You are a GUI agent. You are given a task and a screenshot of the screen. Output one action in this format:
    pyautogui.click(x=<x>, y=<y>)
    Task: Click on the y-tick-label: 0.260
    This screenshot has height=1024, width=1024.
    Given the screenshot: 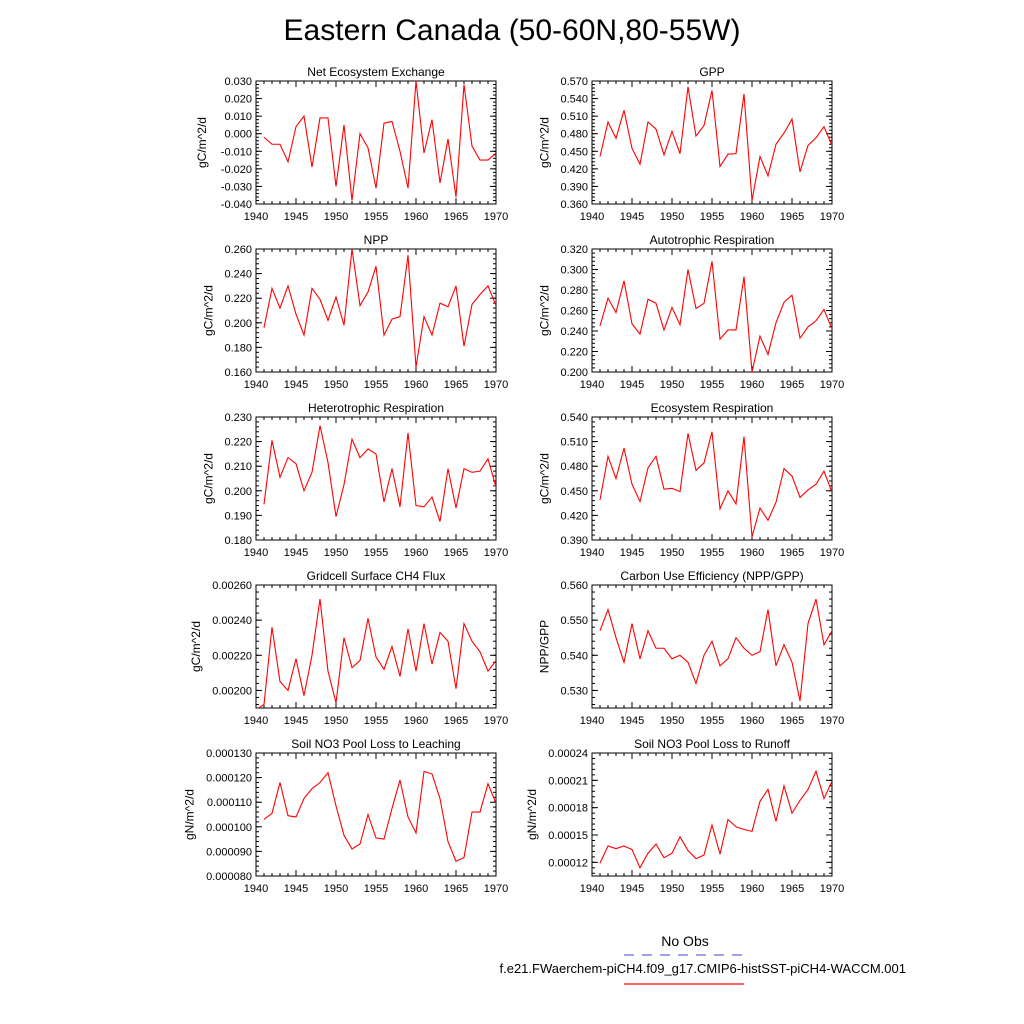 What is the action you would take?
    pyautogui.click(x=574, y=312)
    